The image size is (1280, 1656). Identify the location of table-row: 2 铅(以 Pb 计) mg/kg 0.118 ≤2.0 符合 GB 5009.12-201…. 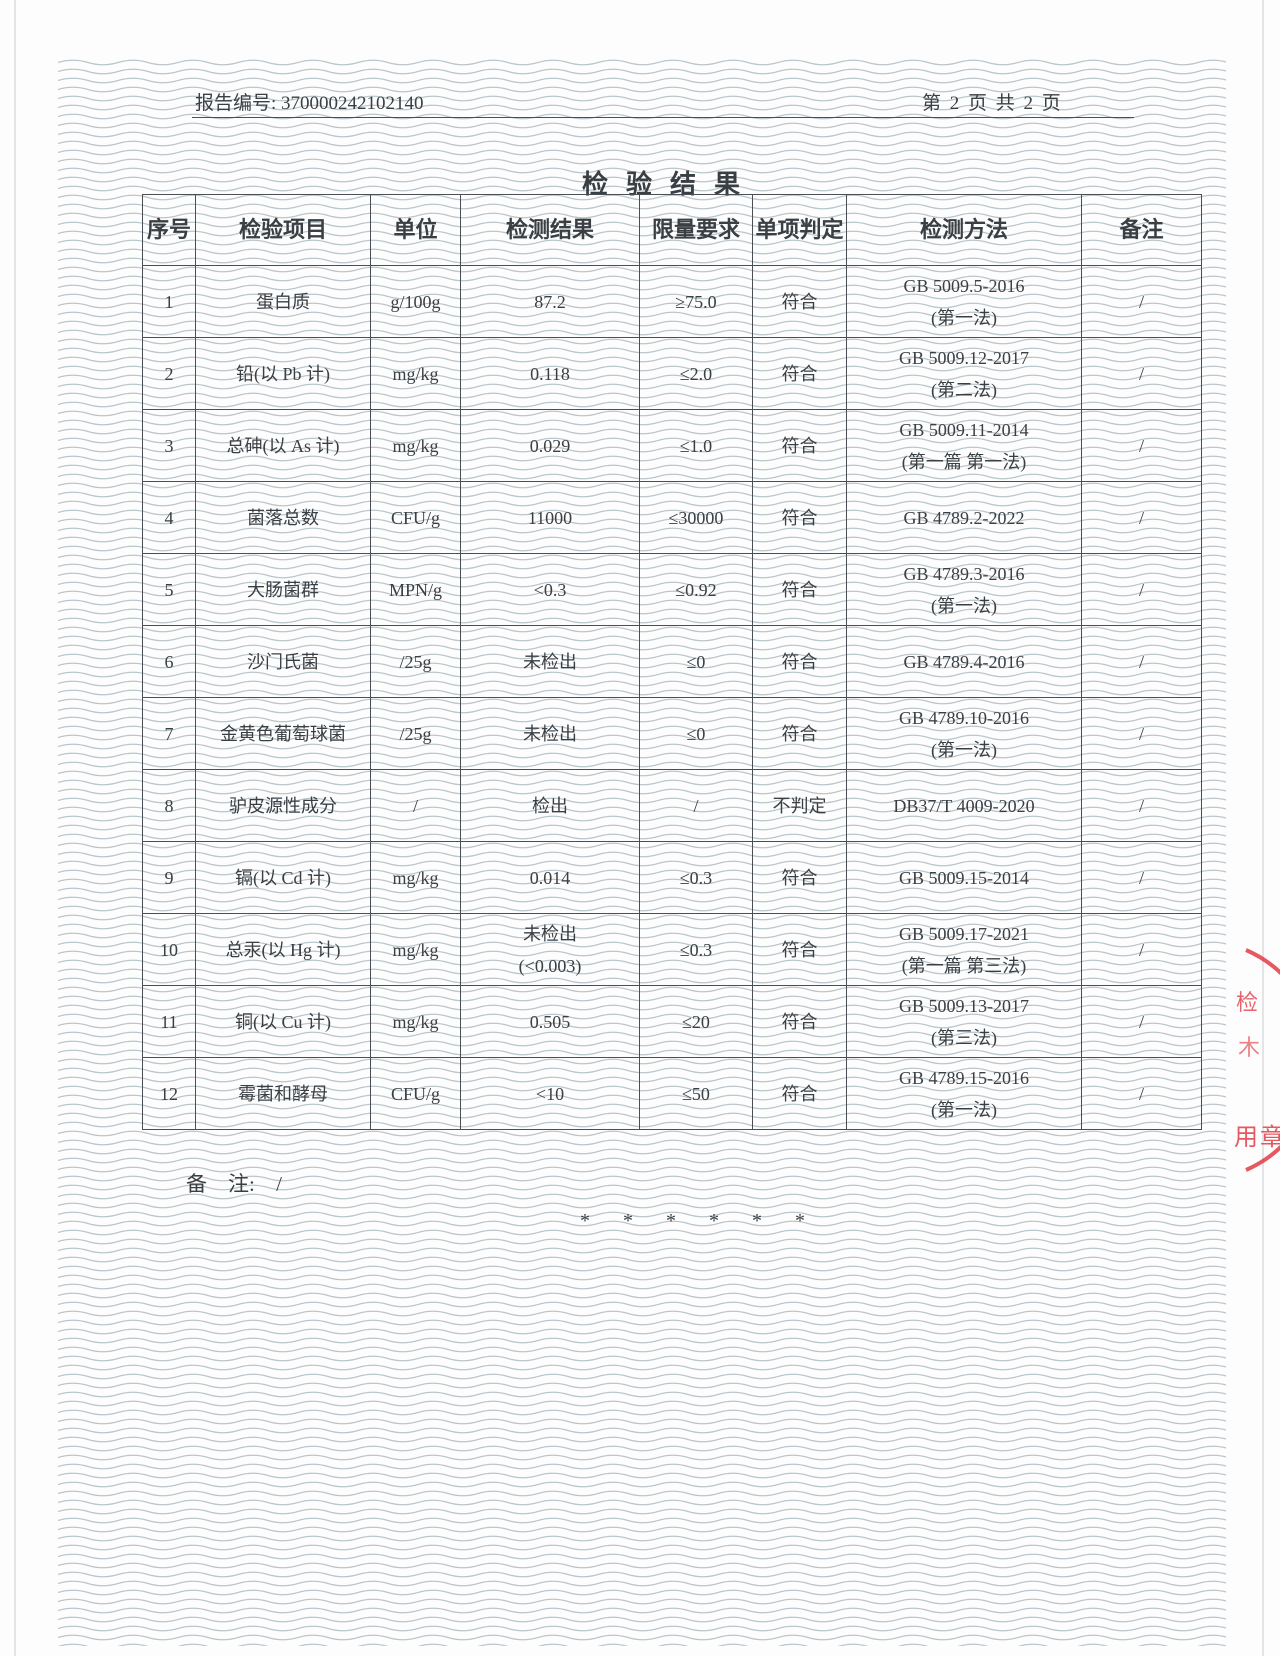
(672, 373).